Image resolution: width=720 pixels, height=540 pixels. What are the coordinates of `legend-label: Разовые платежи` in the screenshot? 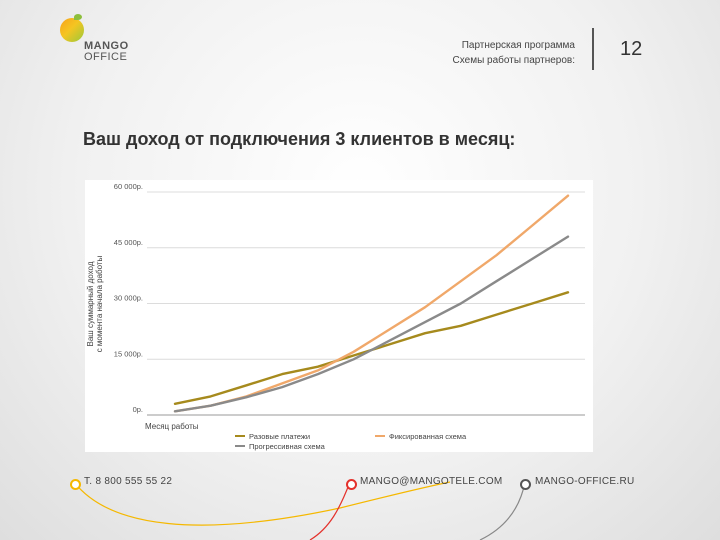 It's located at (279, 436).